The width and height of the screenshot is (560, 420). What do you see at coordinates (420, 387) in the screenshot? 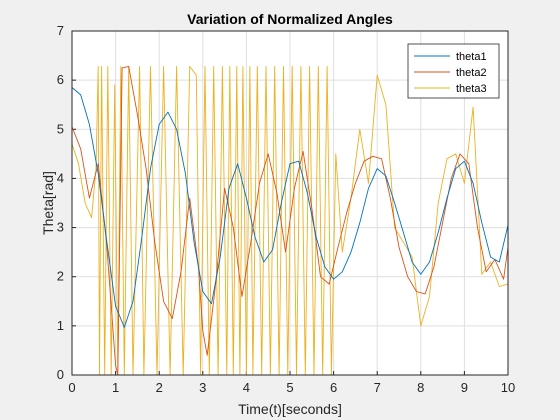
I see `x-tick-label: 8` at bounding box center [420, 387].